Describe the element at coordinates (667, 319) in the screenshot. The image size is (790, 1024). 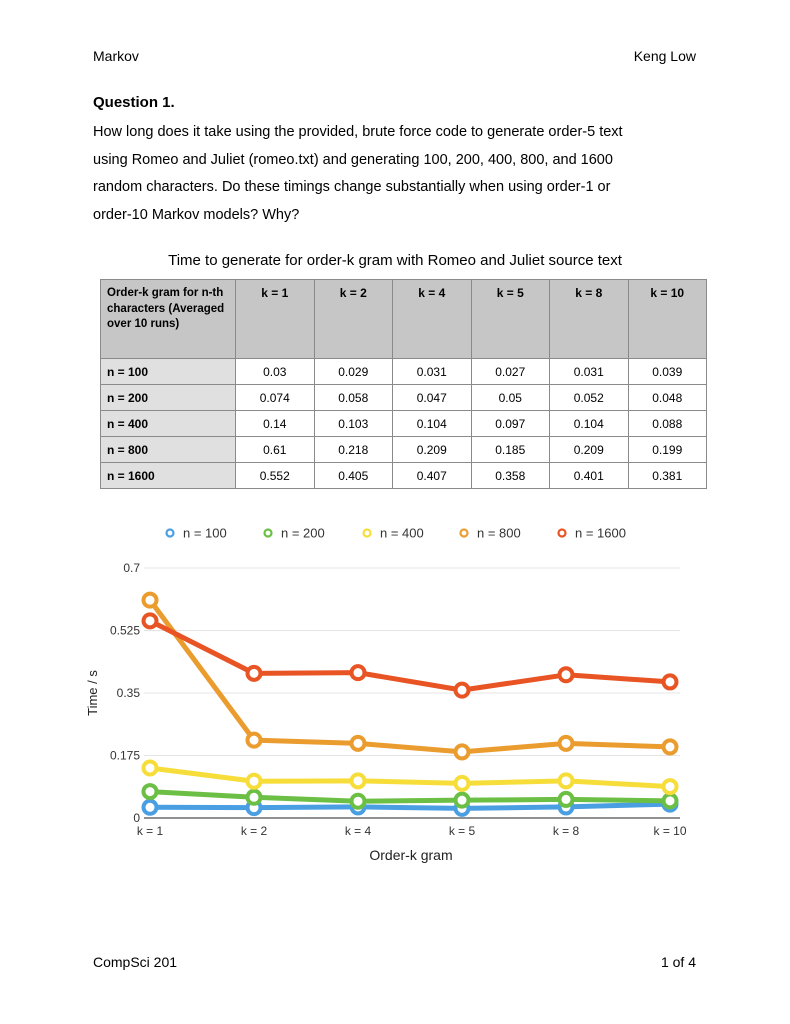
I see `column-header: k = 10` at that location.